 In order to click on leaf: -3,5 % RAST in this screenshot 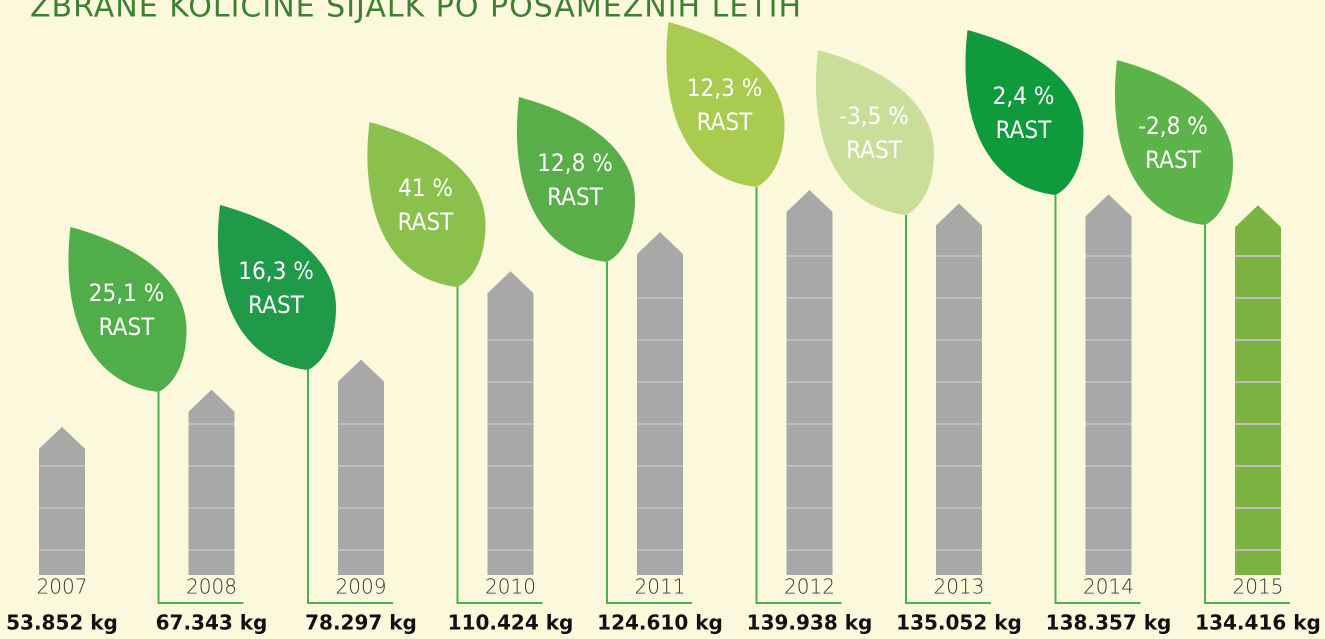, I will do `click(874, 132)`.